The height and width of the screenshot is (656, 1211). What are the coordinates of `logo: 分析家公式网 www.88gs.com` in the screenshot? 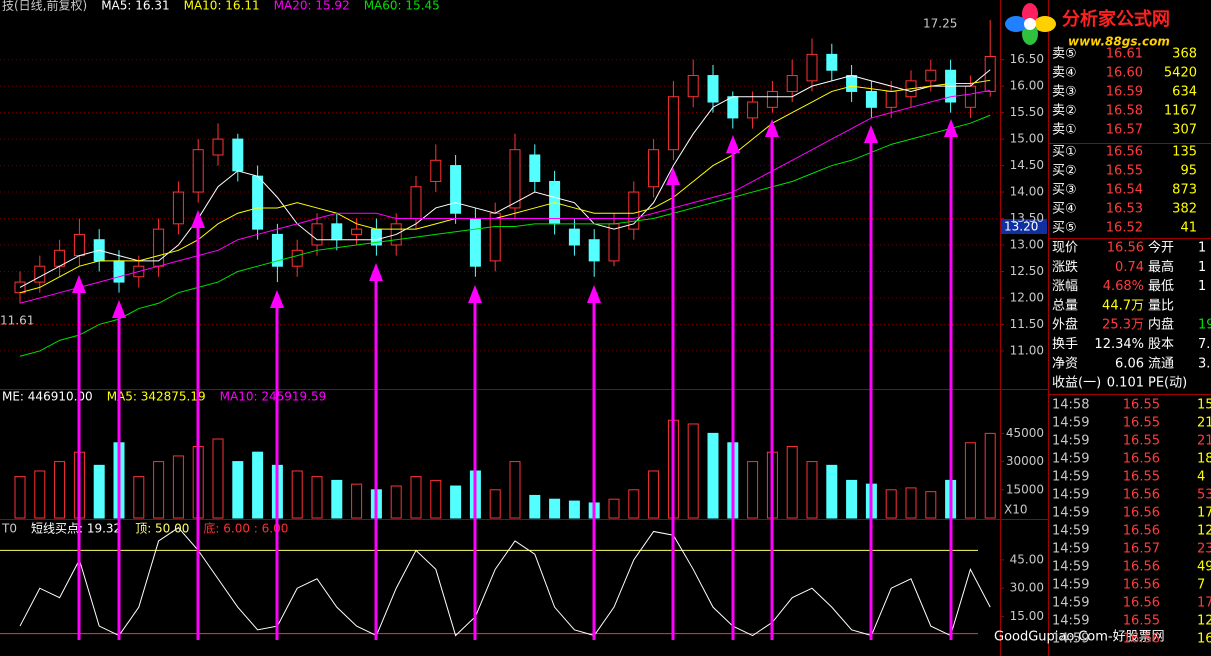 It's located at (1087, 26).